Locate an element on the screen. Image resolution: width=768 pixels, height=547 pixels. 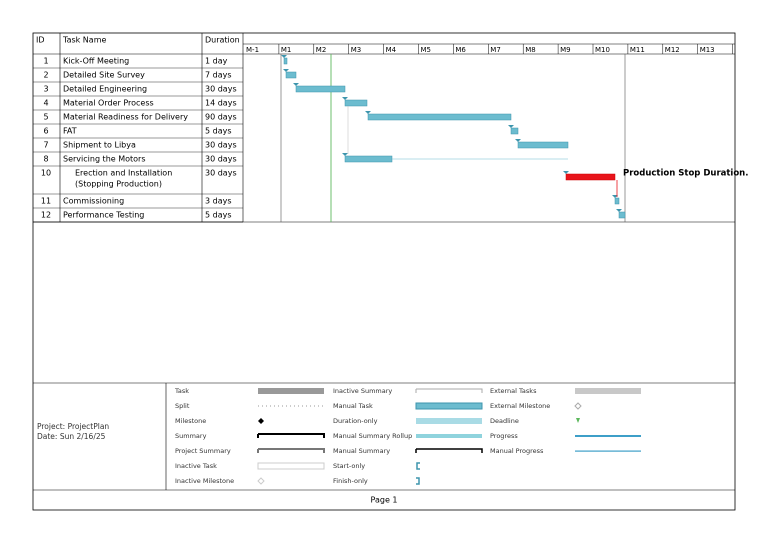
task-id: 12 is located at coordinates (46, 215).